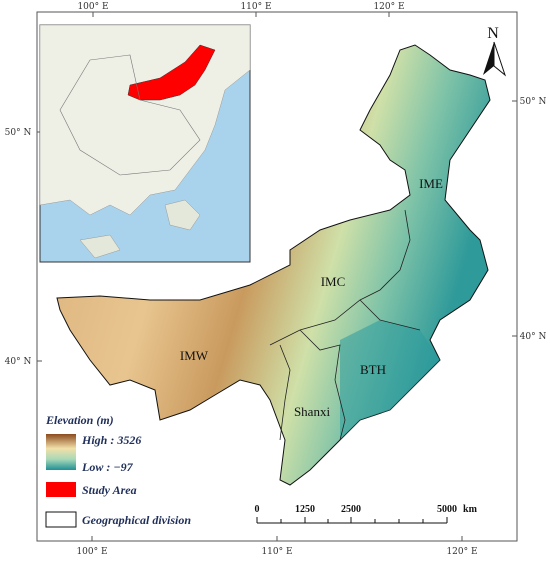  I want to click on division-lines, so click(345, 325).